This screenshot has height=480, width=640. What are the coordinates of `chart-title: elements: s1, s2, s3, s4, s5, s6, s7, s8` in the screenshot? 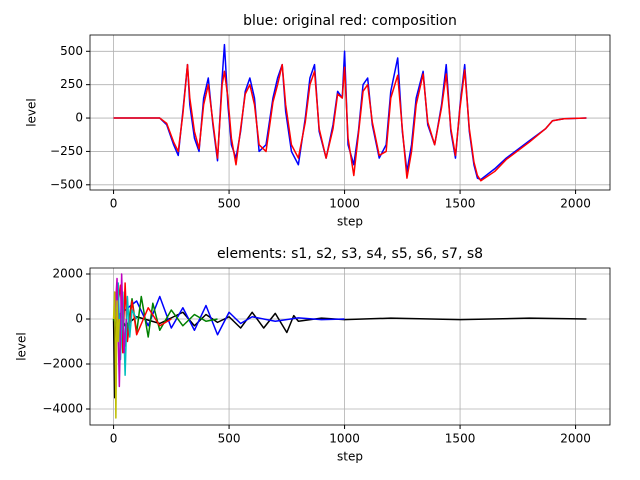 It's located at (350, 254).